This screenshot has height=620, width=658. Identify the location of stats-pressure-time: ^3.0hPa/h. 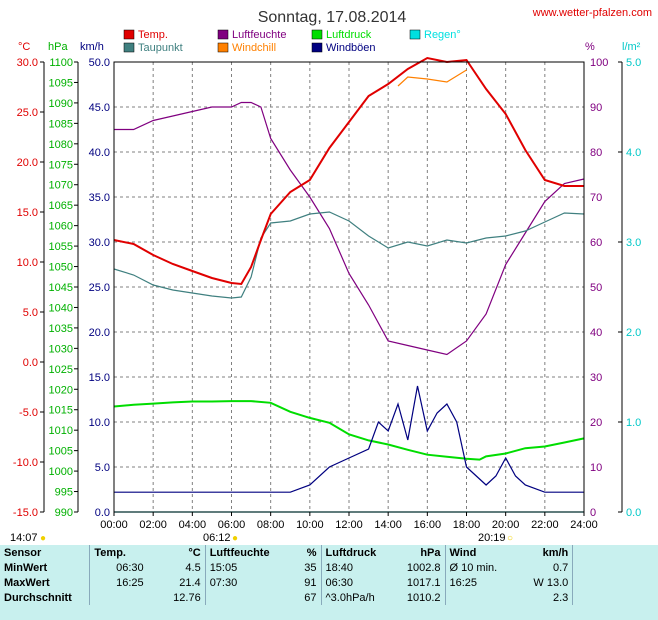
(350, 597).